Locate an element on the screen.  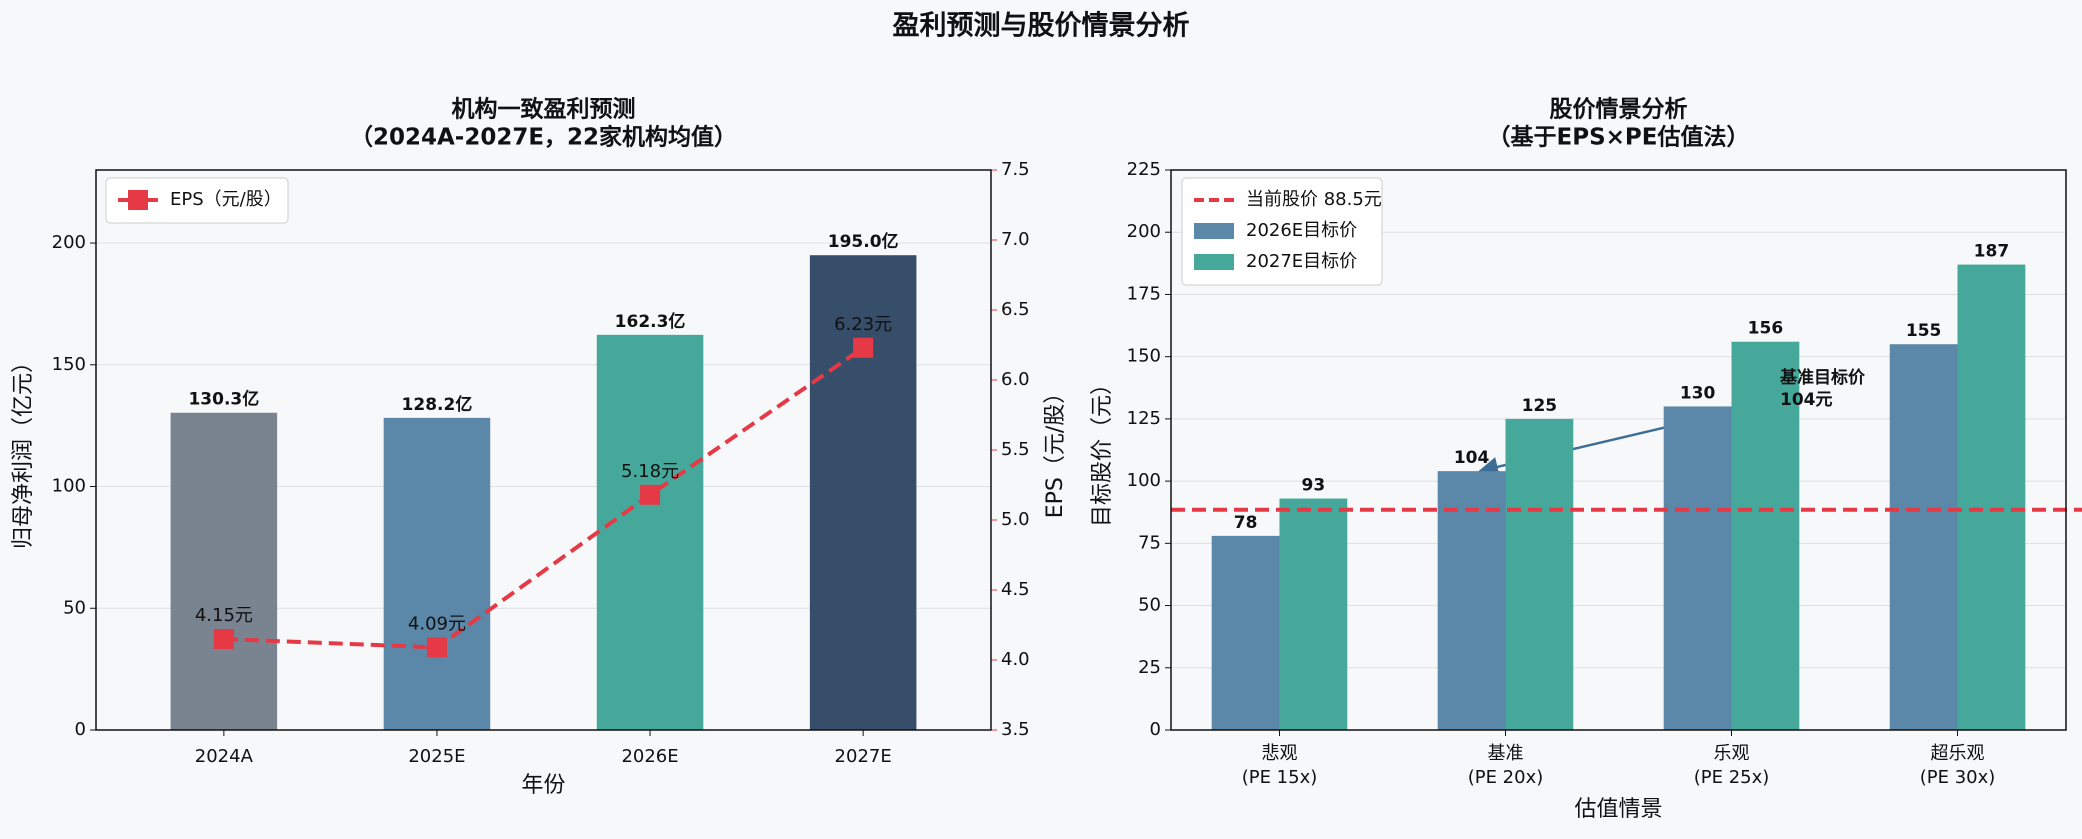
value-label: 187 is located at coordinates (1992, 252).